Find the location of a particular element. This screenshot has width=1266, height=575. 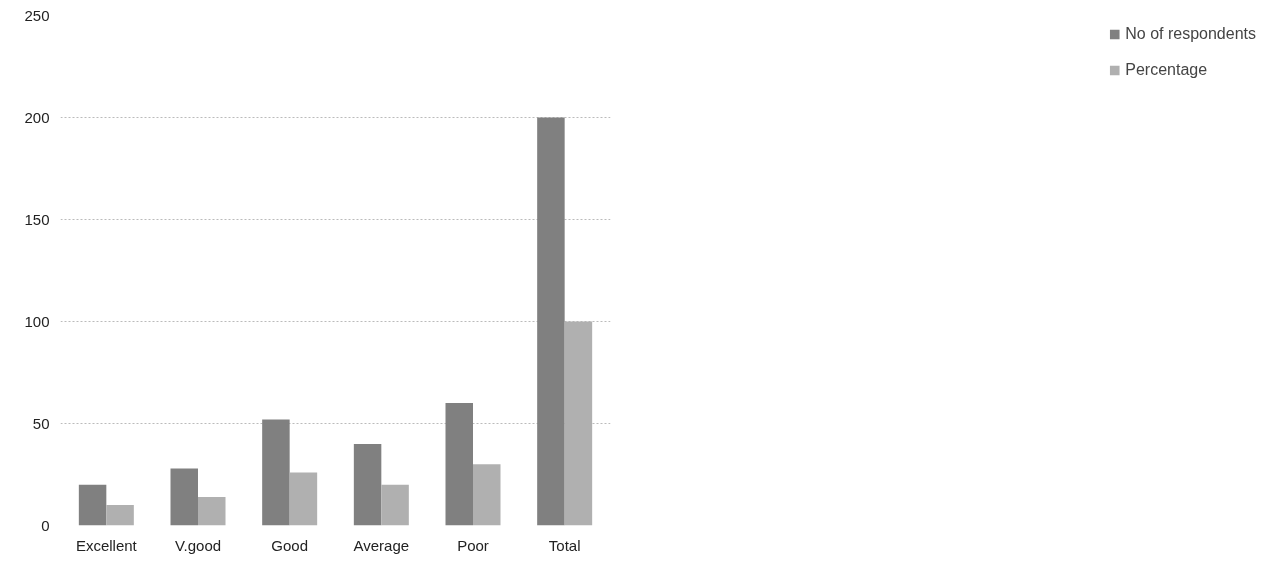

x-tick-label: Poor is located at coordinates (473, 545).